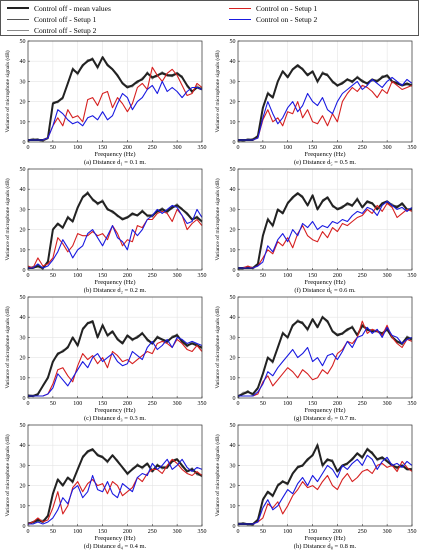 The width and height of the screenshot is (421, 550). Describe the element at coordinates (325, 290) in the screenshot. I see `subplot-caption: (f) Distance d₆ = 0.6 m.` at that location.